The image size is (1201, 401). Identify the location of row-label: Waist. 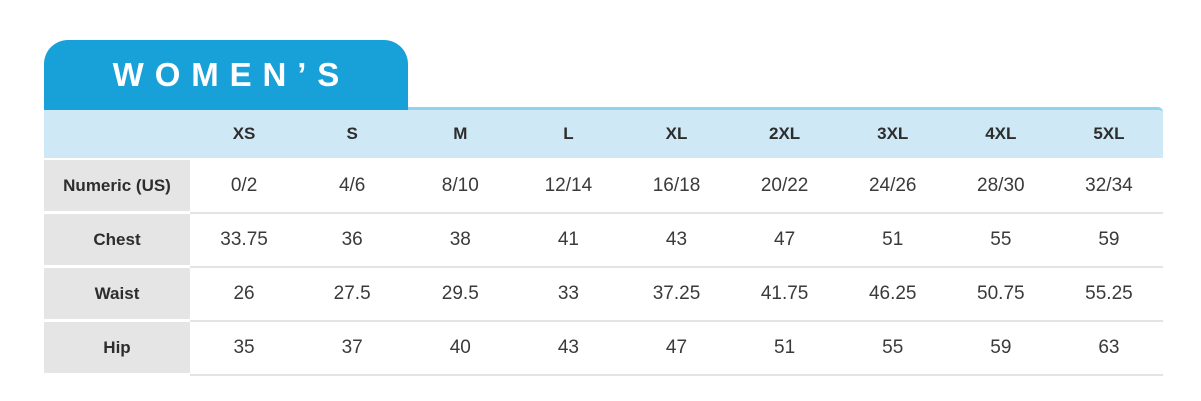
(117, 295).